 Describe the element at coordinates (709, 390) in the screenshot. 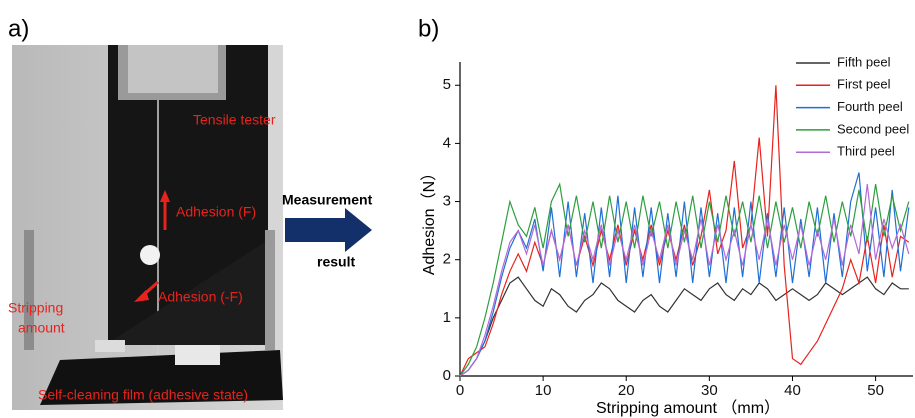

I see `x-tick-label: 30` at that location.